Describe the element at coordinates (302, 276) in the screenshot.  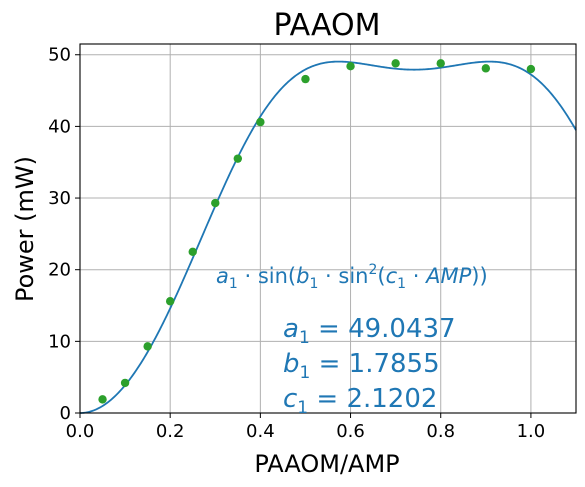
I see `formula-b-symbol: b` at that location.